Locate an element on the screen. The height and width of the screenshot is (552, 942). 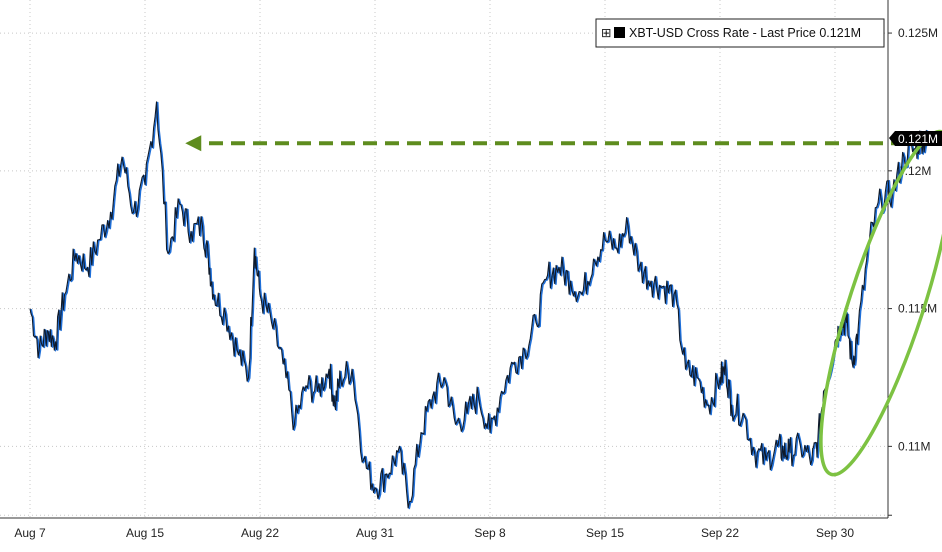
last-price-callout: 0.121M is located at coordinates (915, 138).